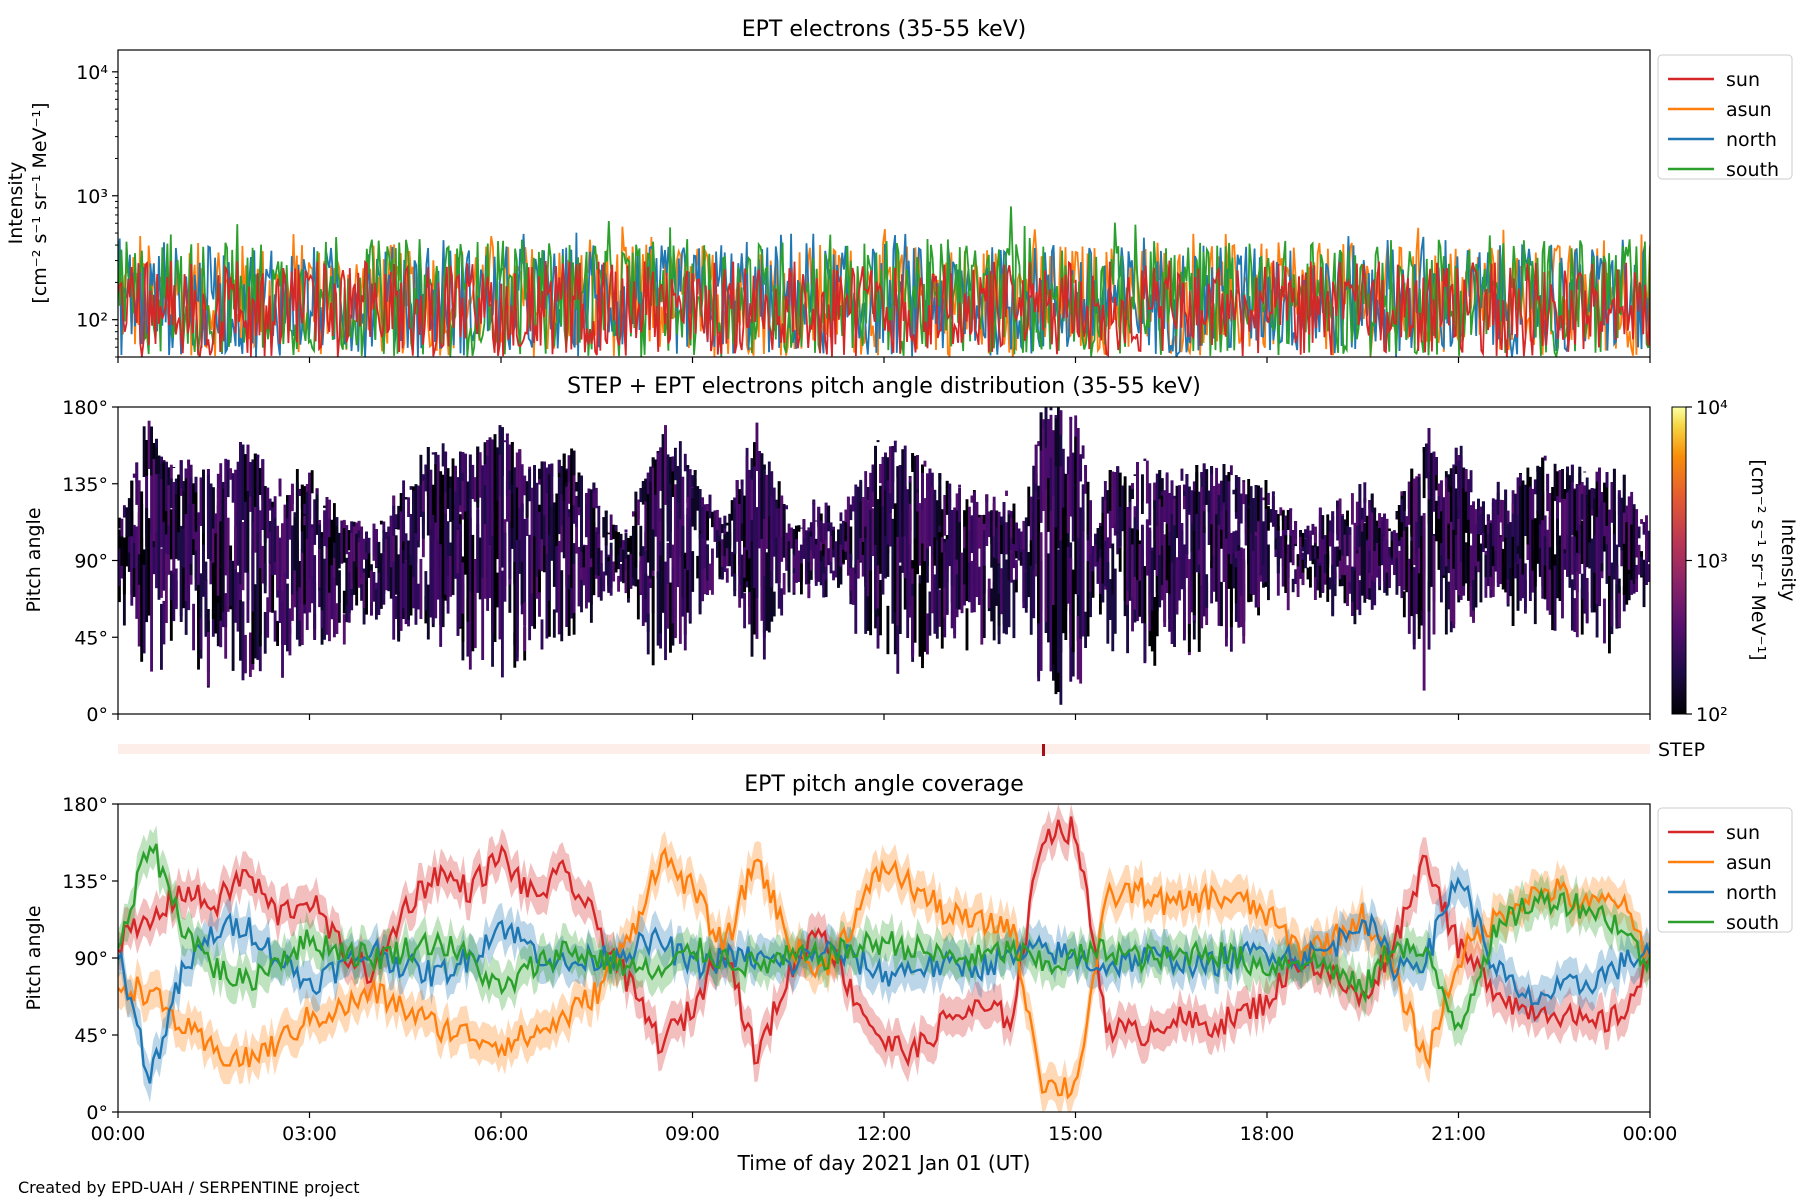 The height and width of the screenshot is (1200, 1800). I want to click on legend-box, so click(1725, 870).